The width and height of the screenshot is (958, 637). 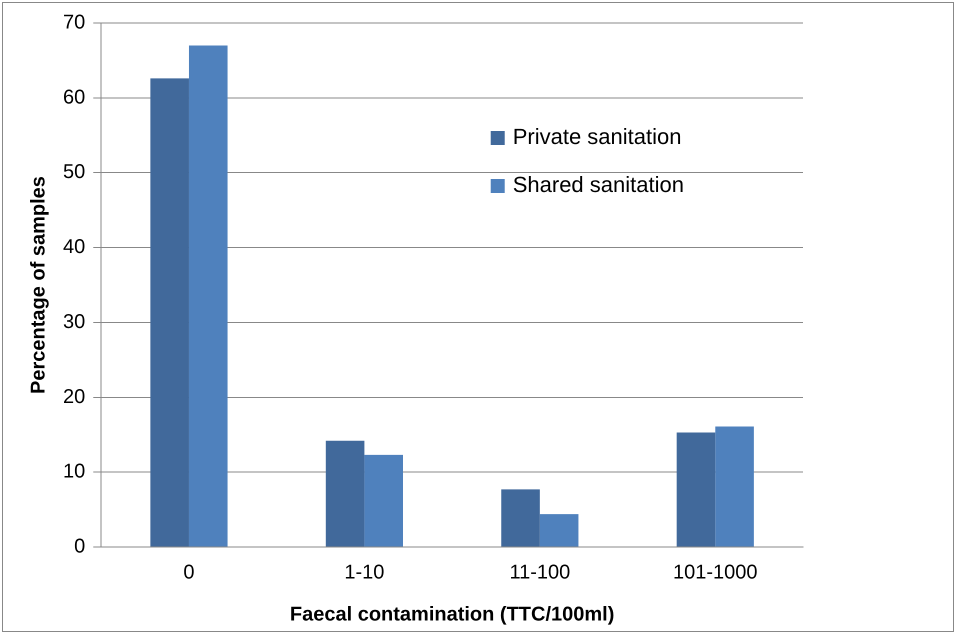 I want to click on y-tick-label: 50, so click(x=74, y=172).